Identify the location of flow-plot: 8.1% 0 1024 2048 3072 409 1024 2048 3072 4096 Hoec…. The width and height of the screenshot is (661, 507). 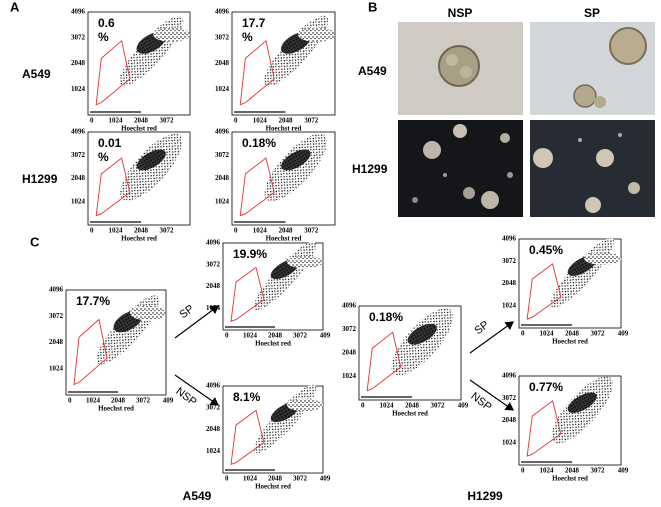
(268, 436).